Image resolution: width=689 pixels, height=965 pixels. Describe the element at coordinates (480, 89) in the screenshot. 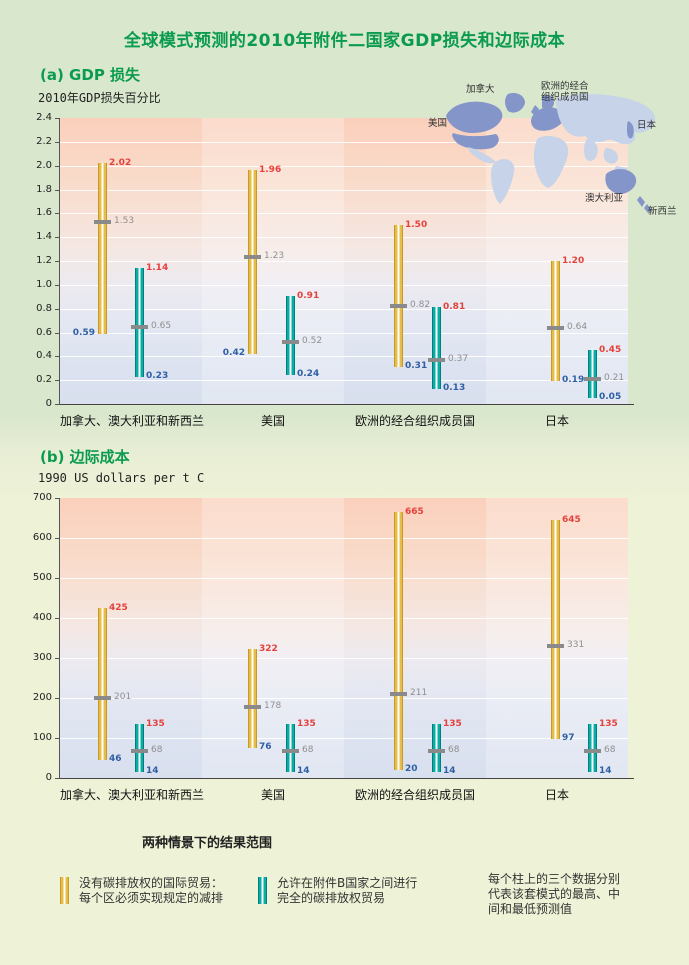

I see `map-label-canada: 加拿大` at that location.